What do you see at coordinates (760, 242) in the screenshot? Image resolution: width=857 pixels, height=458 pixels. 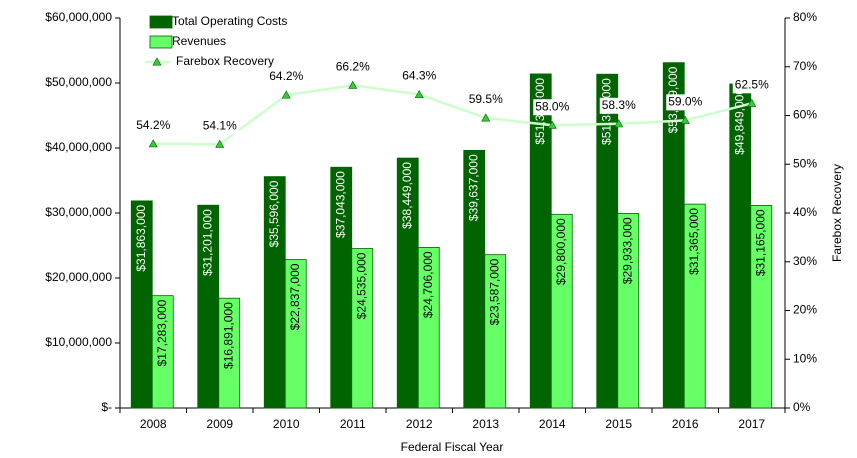 I see `bar-value-label: $31,165,000` at bounding box center [760, 242].